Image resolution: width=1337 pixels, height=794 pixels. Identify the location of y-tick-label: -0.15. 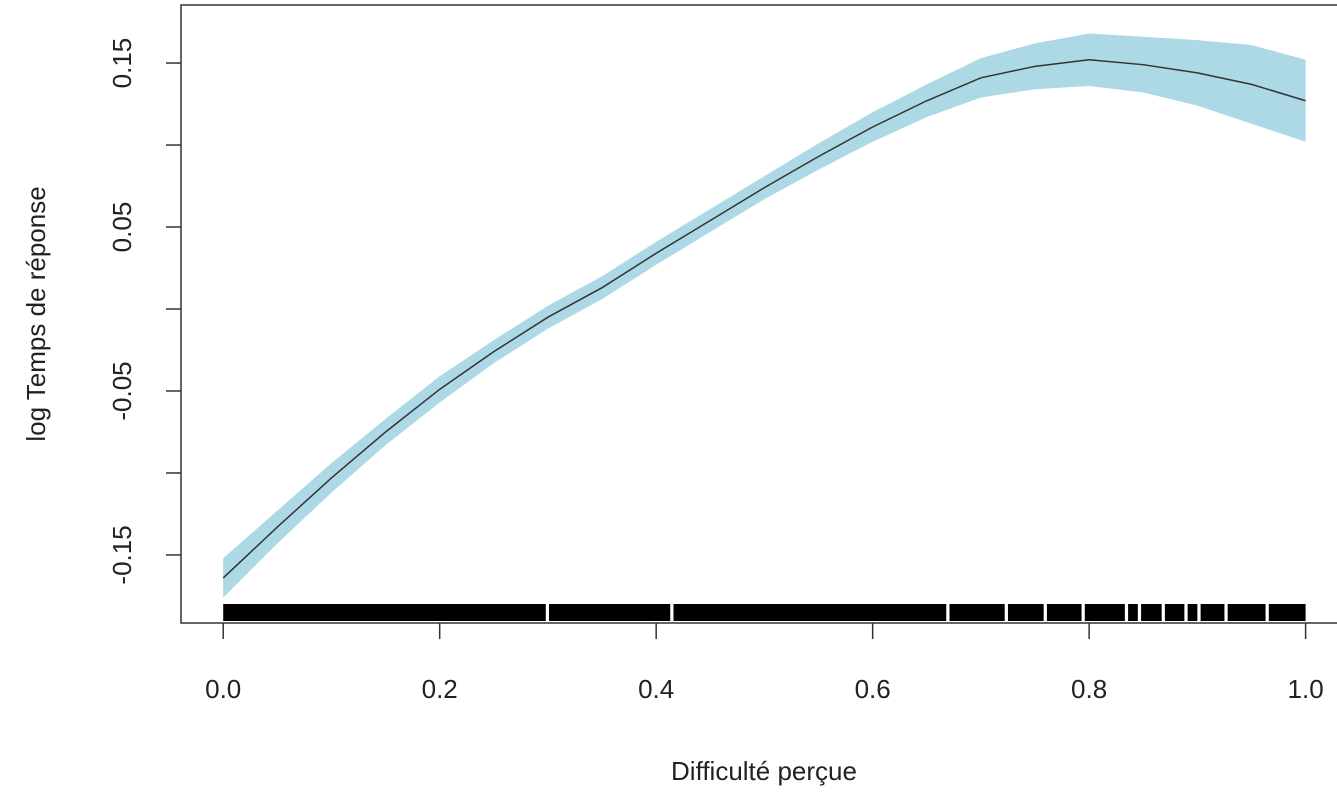
(122, 554).